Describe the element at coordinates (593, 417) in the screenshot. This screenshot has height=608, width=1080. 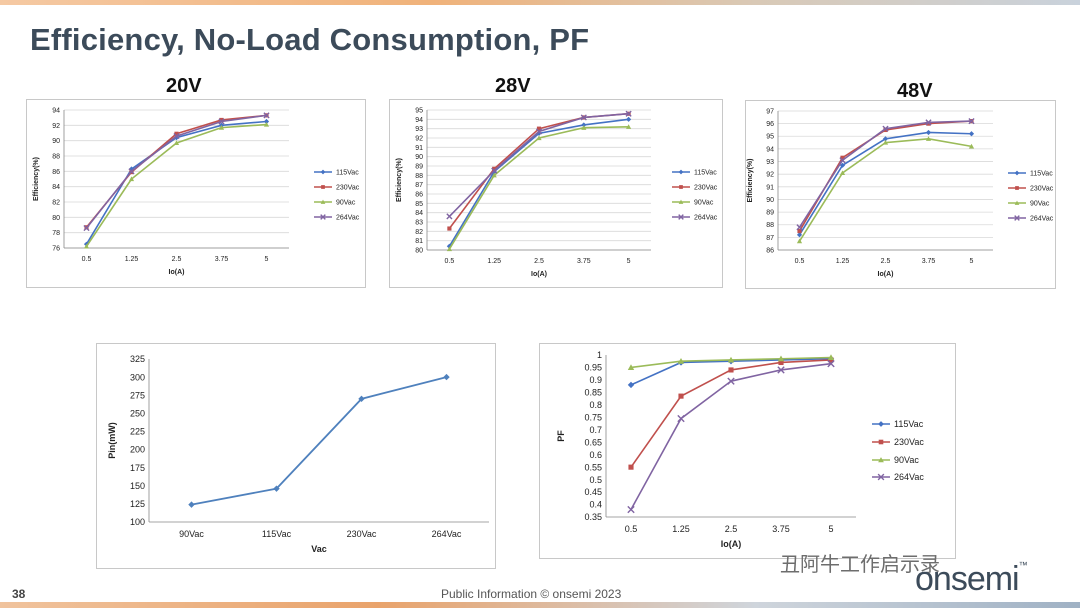
I see `y-tick-label: 0.75` at that location.